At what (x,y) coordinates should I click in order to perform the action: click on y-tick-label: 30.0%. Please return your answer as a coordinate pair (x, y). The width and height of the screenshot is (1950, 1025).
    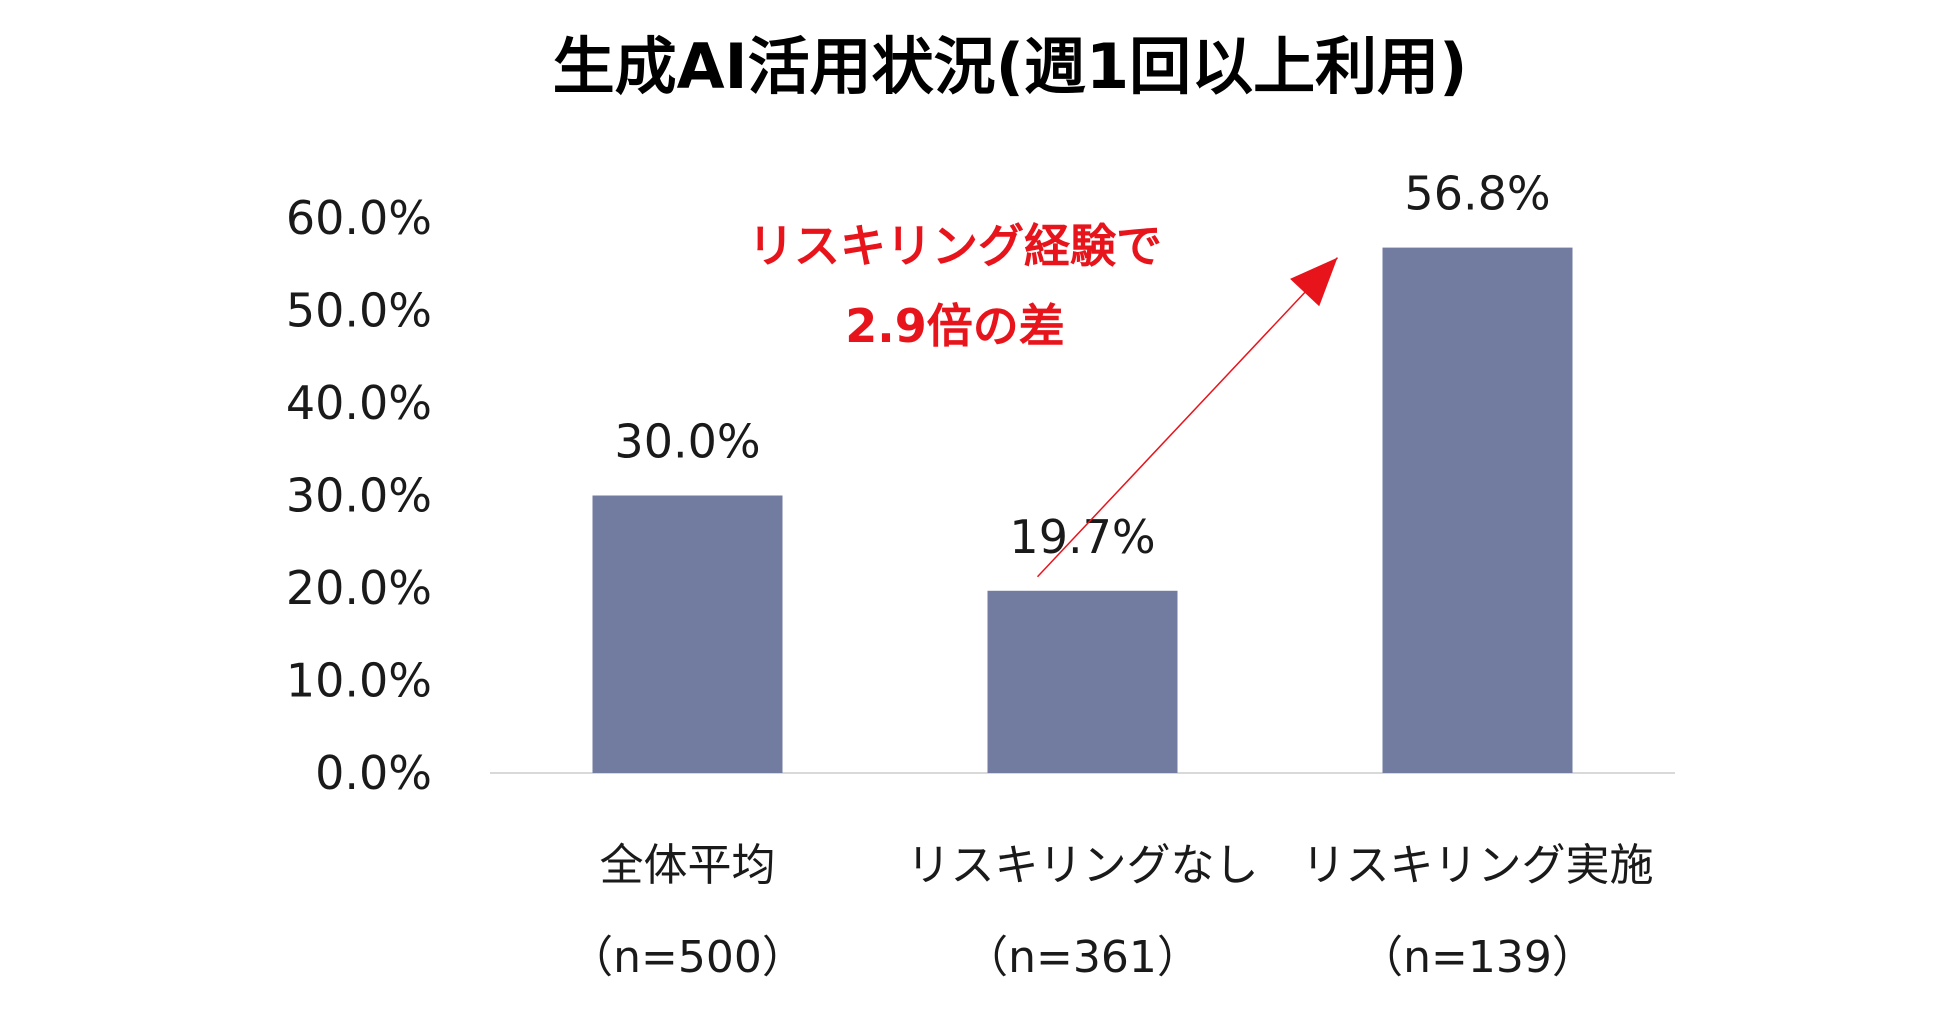
    Looking at the image, I should click on (359, 496).